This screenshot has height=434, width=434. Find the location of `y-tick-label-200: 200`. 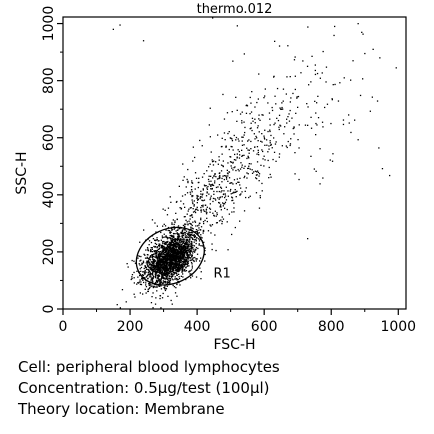

y-tick-label-200: 200 is located at coordinates (49, 252).